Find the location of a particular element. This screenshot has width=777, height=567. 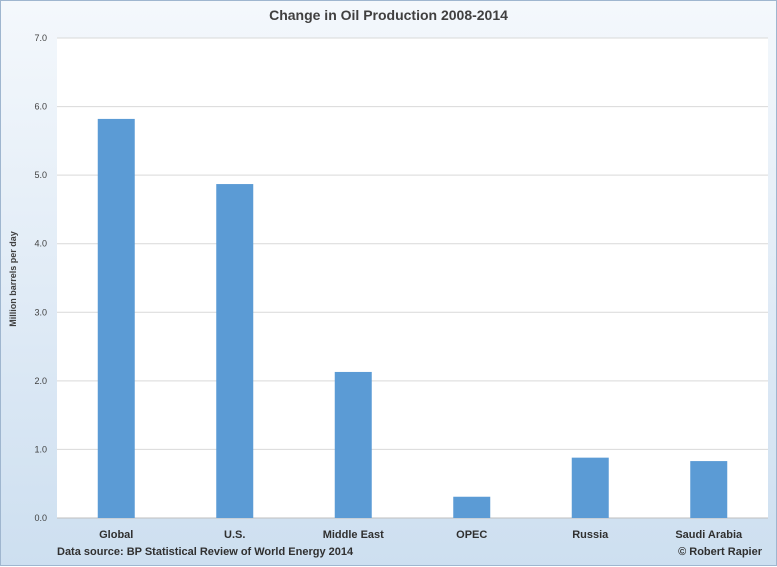

y-tick-label: 1.0 is located at coordinates (40, 449).